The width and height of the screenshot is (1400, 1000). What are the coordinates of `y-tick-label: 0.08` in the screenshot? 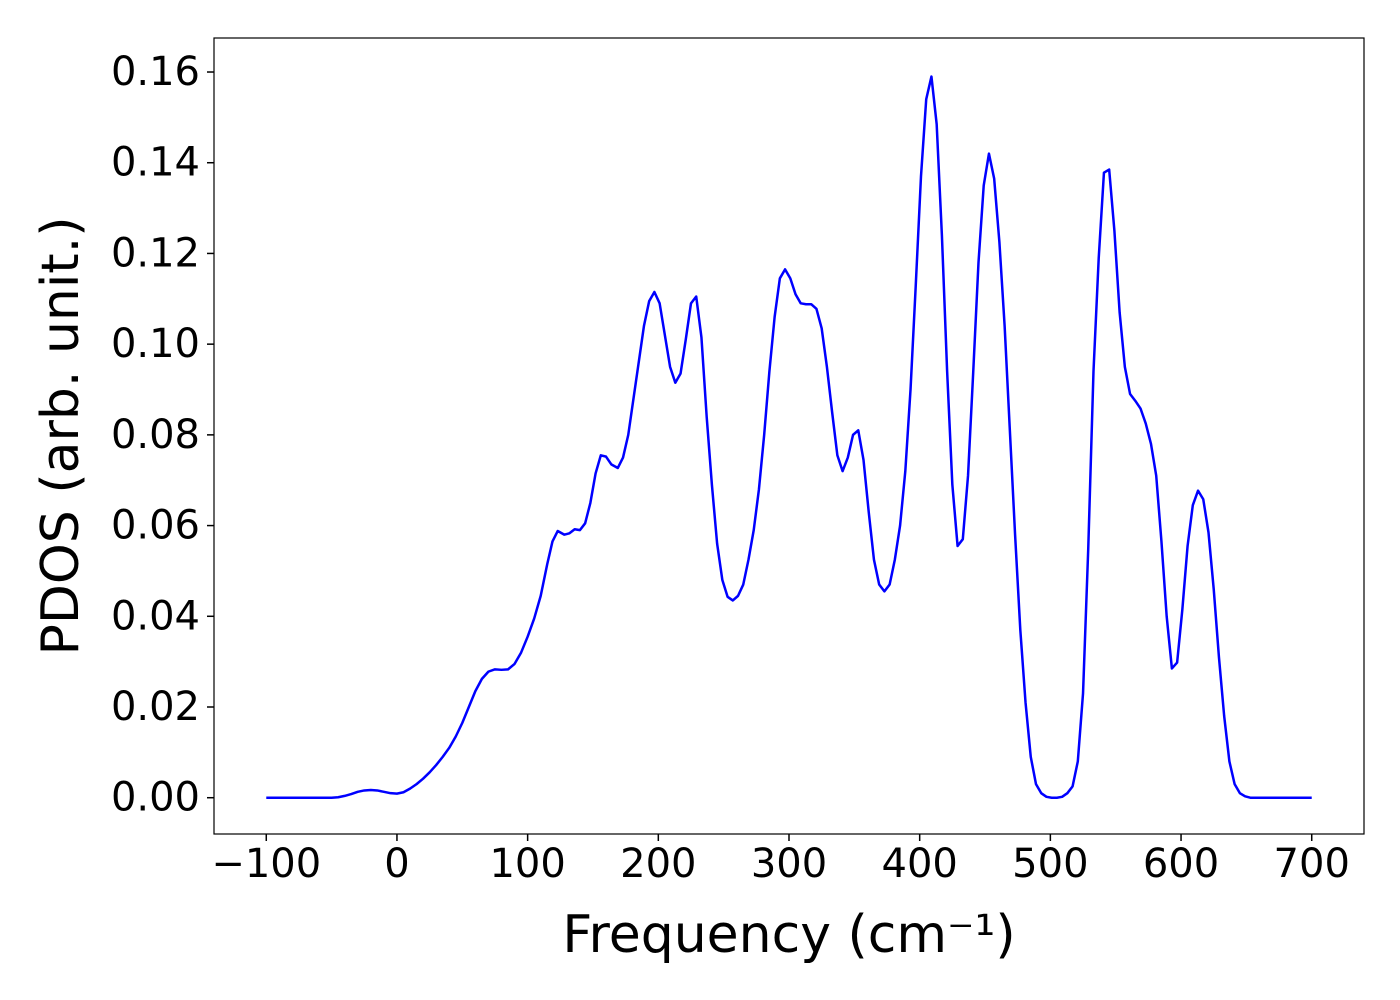 It's located at (155, 435).